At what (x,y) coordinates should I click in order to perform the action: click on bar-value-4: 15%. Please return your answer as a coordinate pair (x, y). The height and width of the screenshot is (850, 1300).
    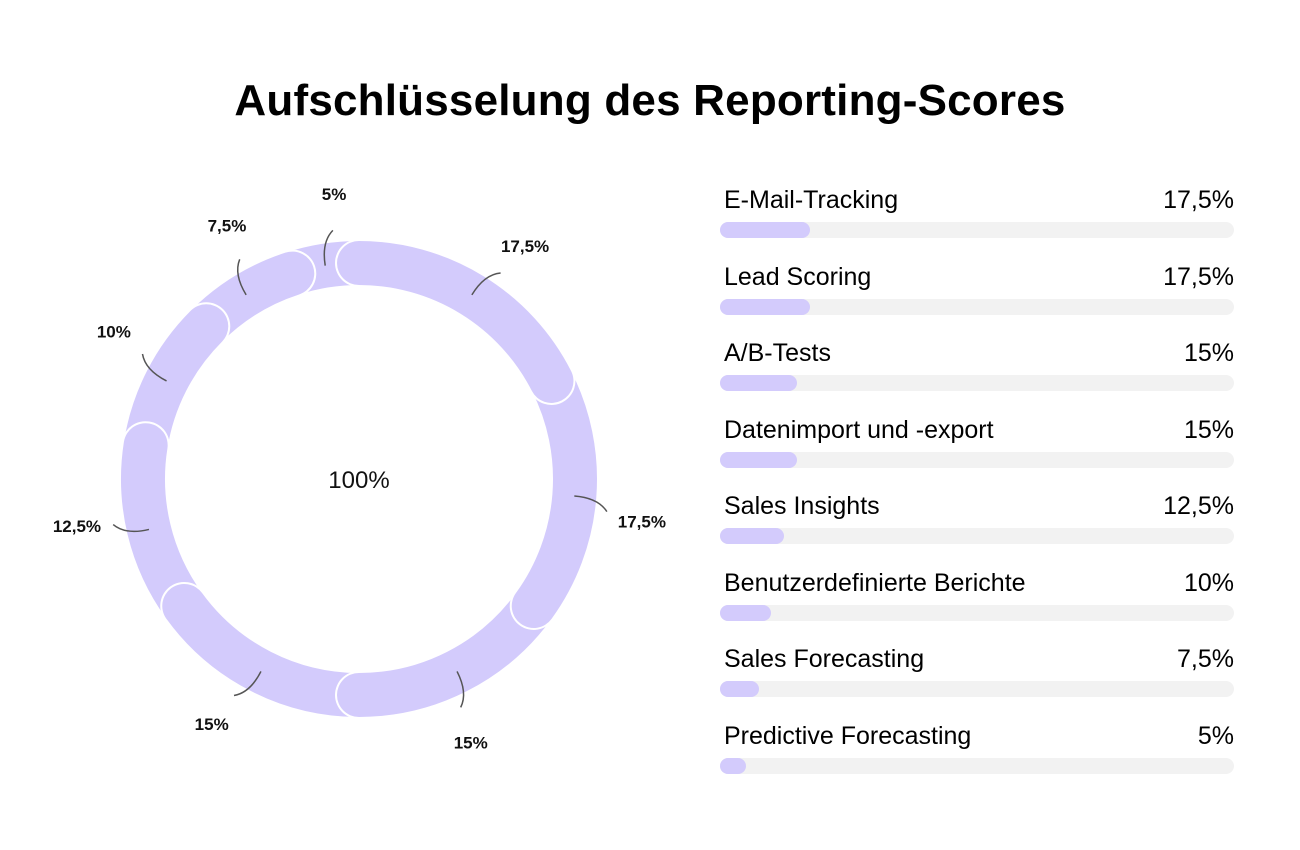
    Looking at the image, I should click on (1208, 429).